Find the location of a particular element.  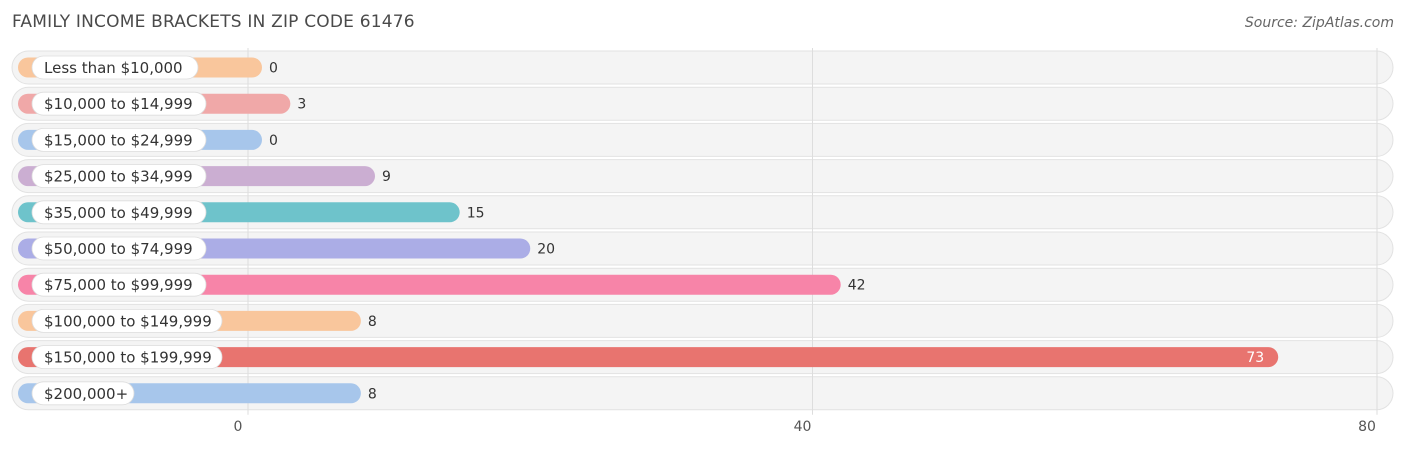

value-label-10-000-to-14-999: 3 is located at coordinates (301, 105).